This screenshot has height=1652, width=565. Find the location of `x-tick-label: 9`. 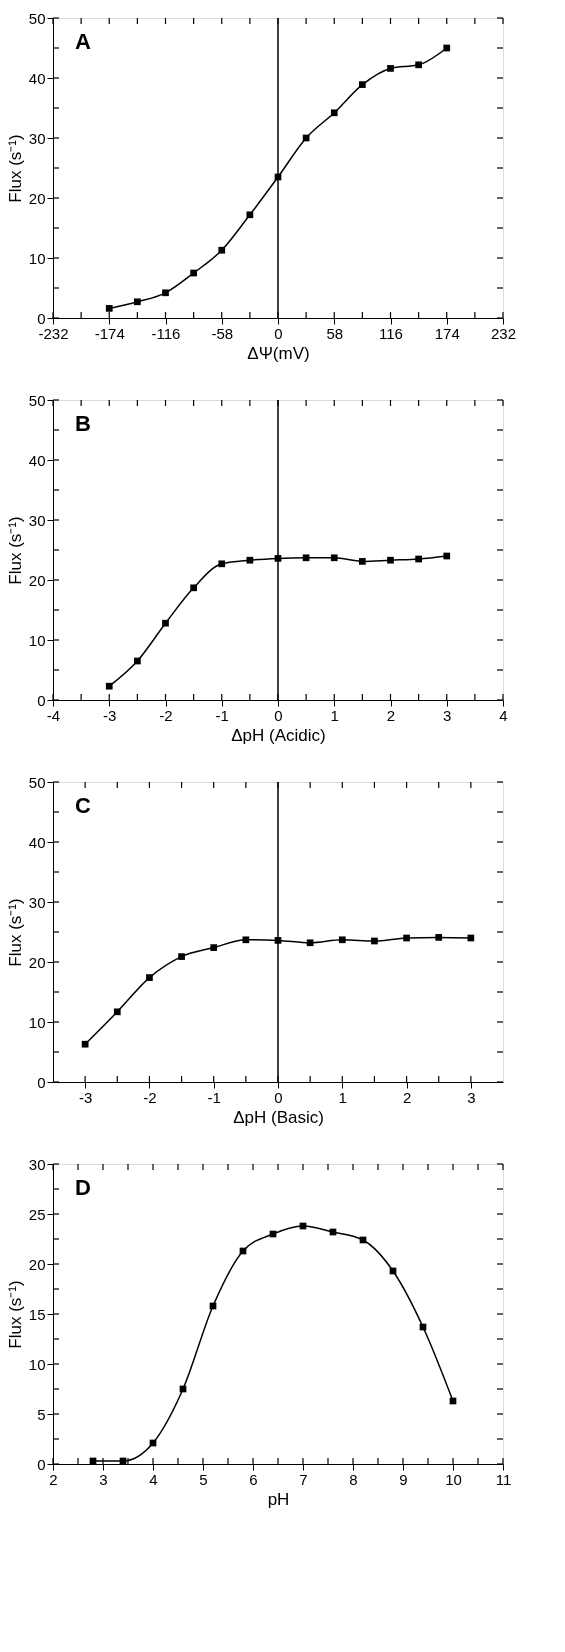

x-tick-label: 9 is located at coordinates (403, 1479).